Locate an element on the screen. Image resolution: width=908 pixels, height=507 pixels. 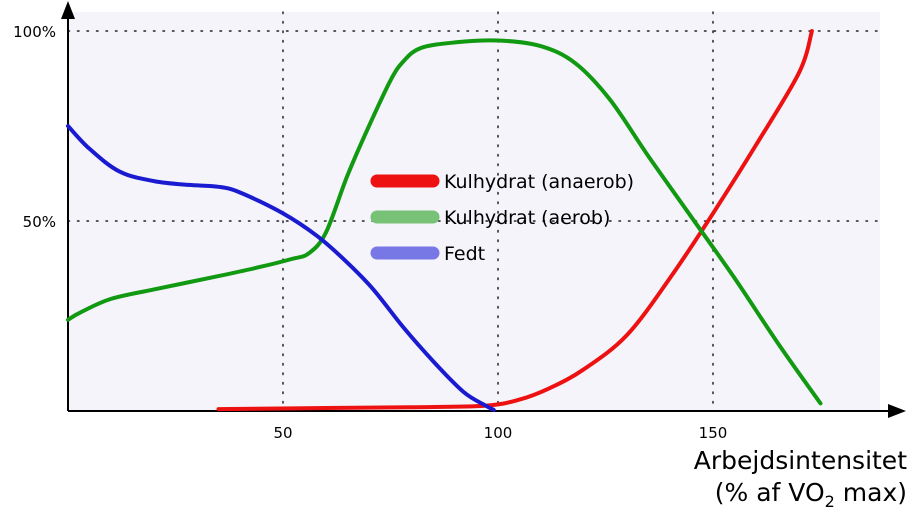
x-axis-label-prefix: (% af VO is located at coordinates (770, 492).